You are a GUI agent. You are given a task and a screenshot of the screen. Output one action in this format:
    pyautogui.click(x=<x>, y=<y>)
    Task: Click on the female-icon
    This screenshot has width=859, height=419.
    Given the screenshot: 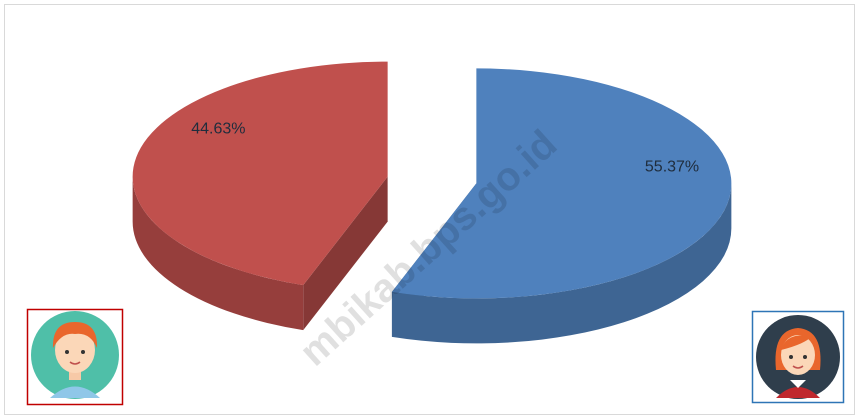 What is the action you would take?
    pyautogui.click(x=798, y=357)
    